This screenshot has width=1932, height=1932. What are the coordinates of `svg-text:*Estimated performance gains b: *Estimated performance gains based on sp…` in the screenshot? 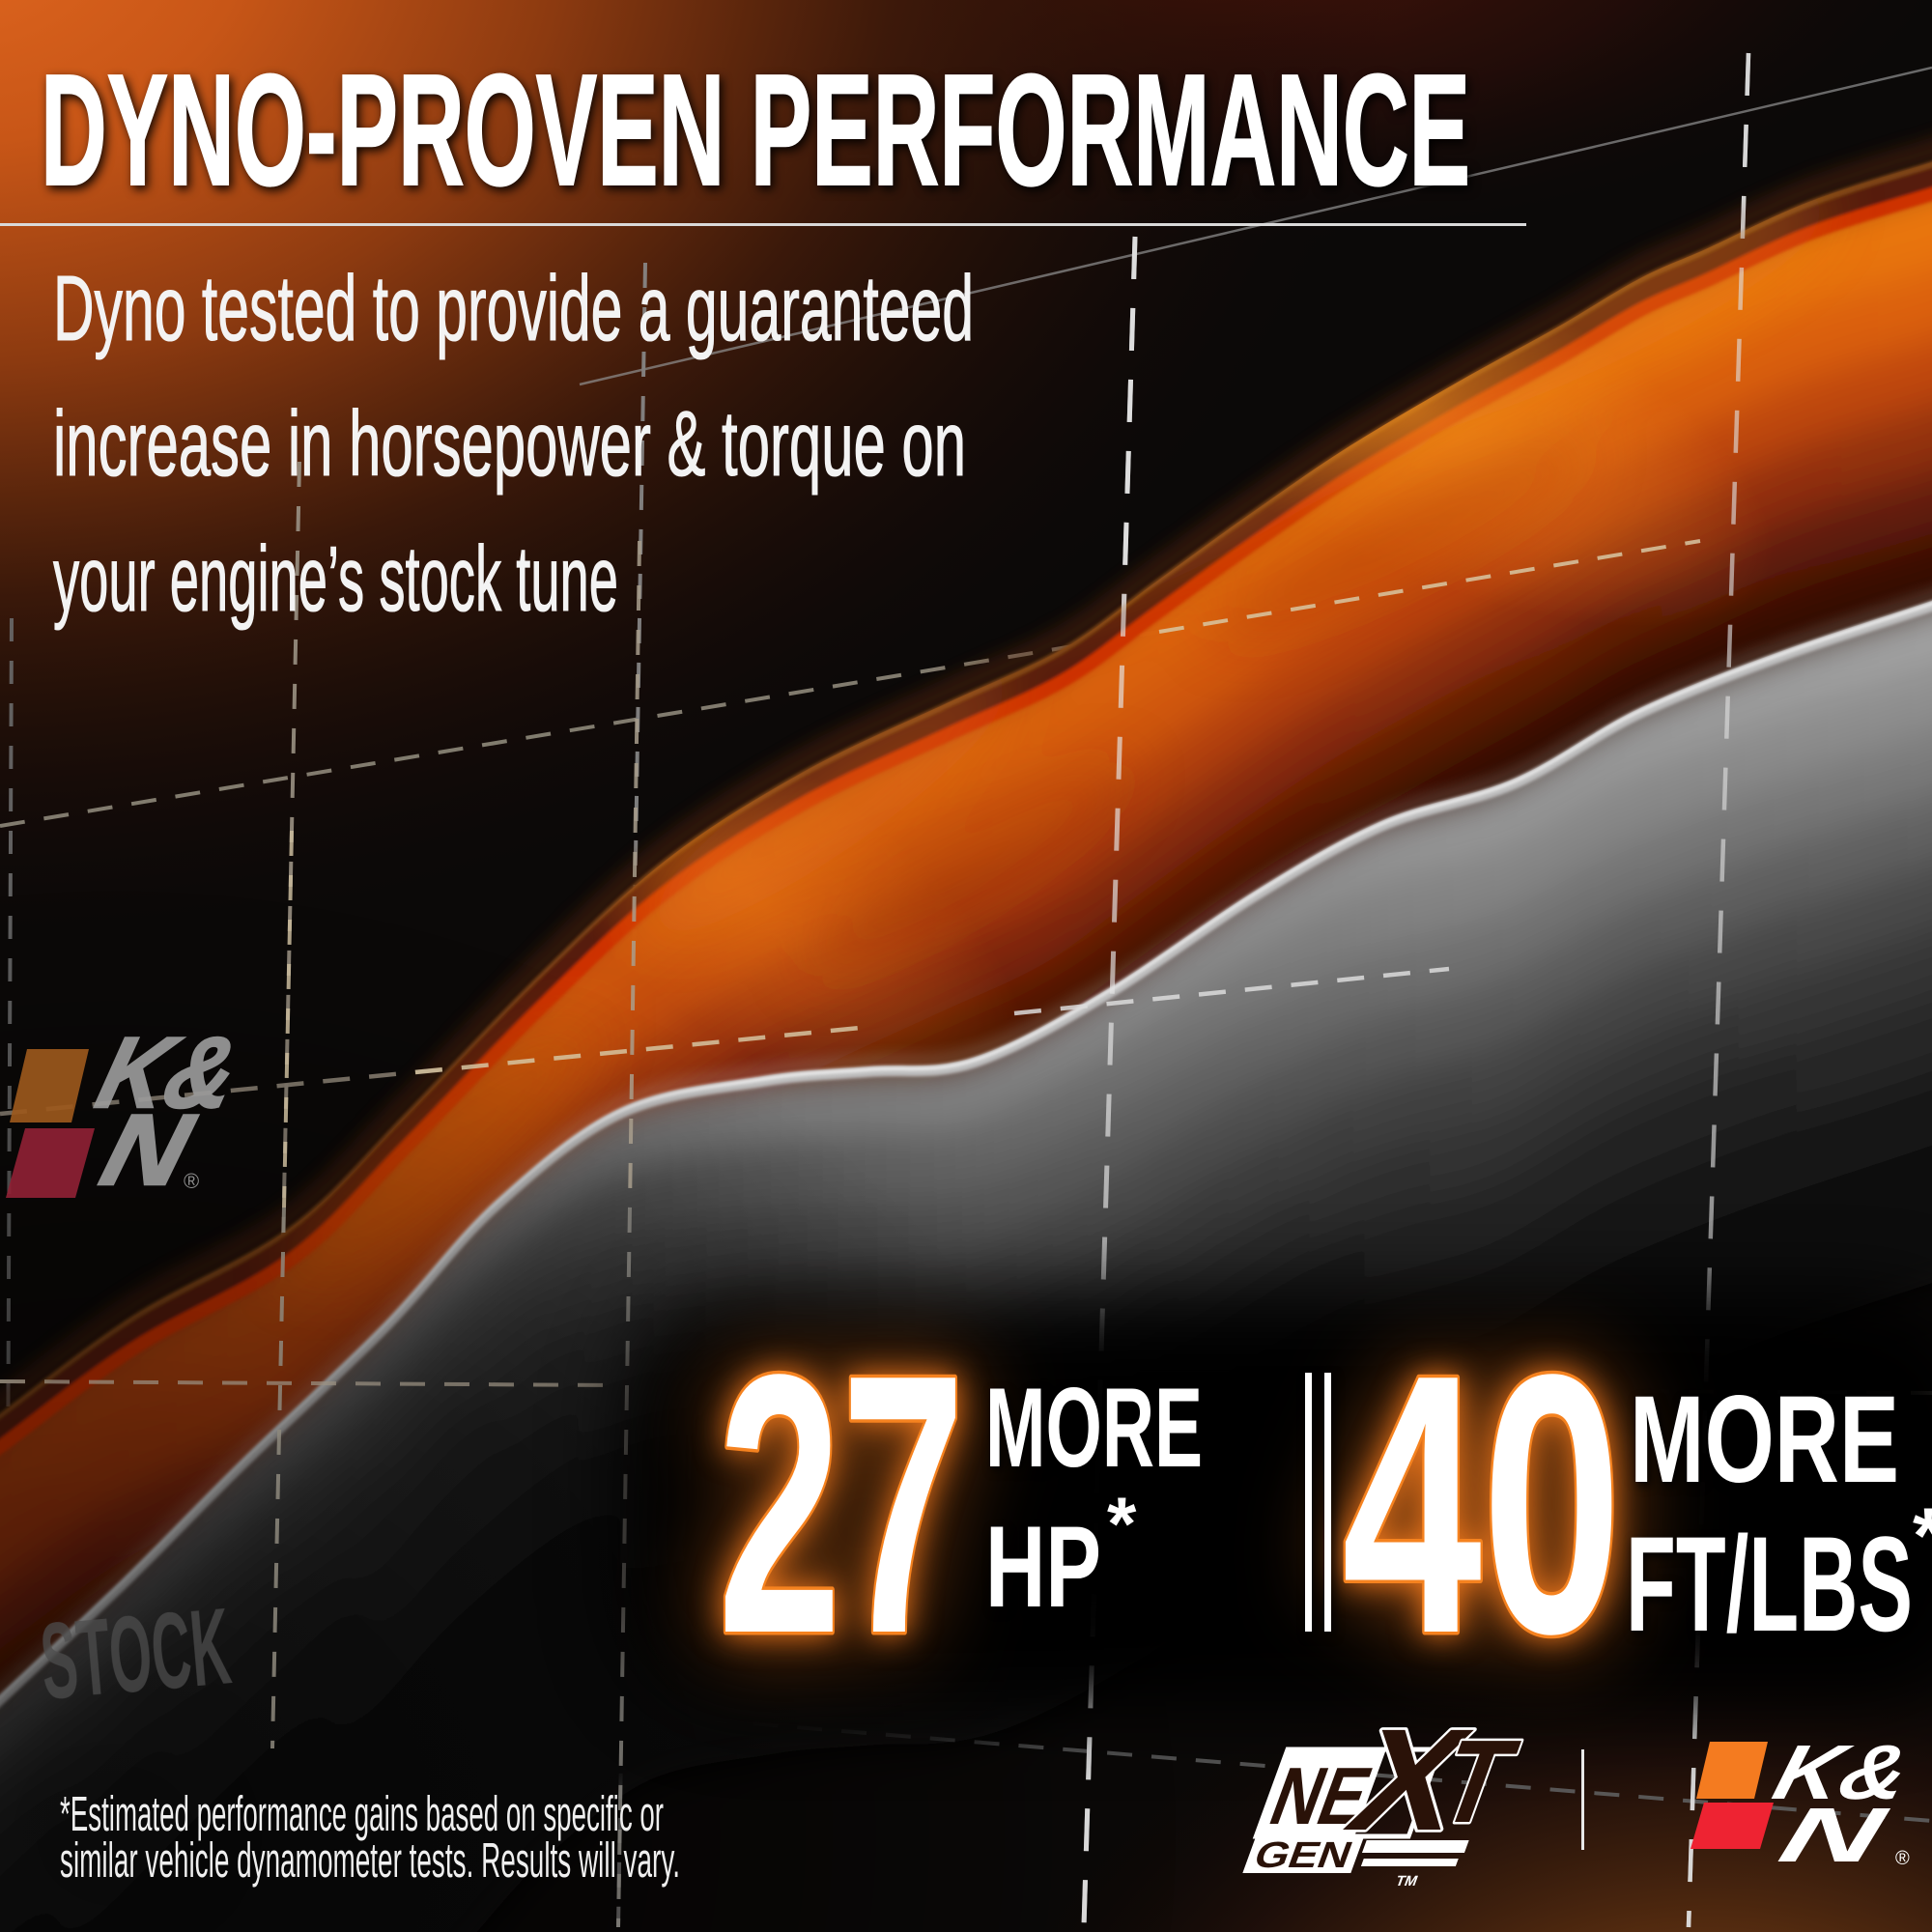 It's located at (362, 1813).